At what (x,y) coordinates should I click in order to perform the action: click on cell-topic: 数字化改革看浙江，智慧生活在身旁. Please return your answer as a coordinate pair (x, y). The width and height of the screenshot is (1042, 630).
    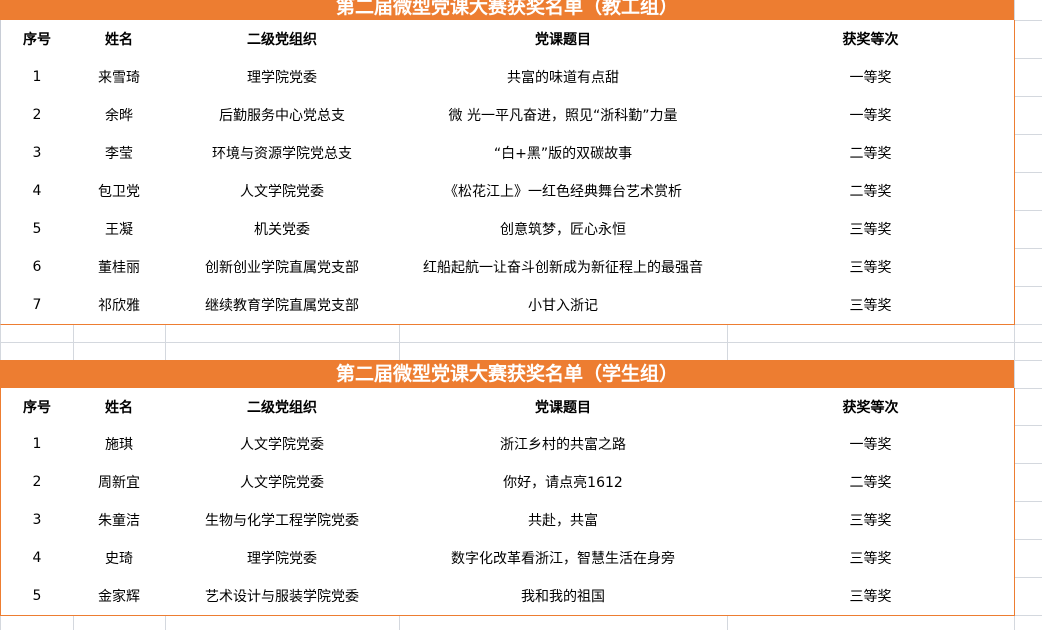
    Looking at the image, I should click on (563, 558).